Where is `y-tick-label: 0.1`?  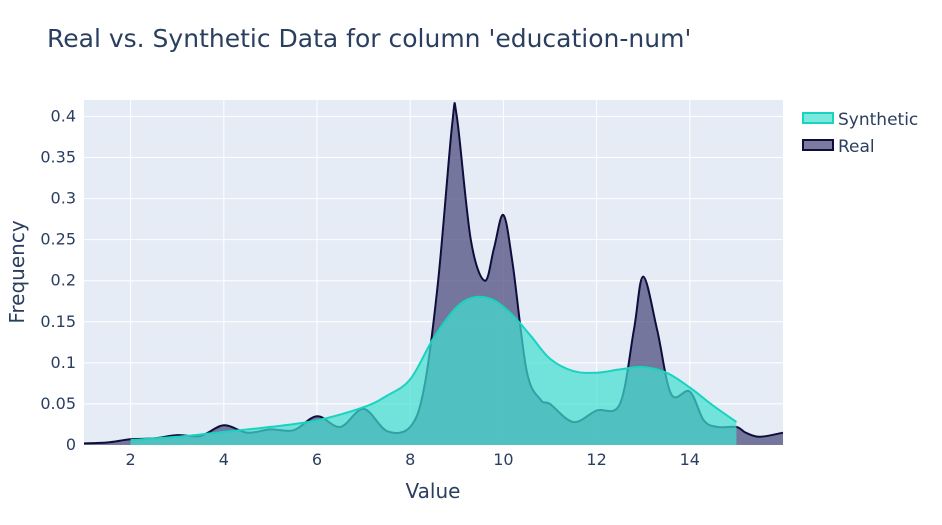
y-tick-label: 0.1 is located at coordinates (63, 362).